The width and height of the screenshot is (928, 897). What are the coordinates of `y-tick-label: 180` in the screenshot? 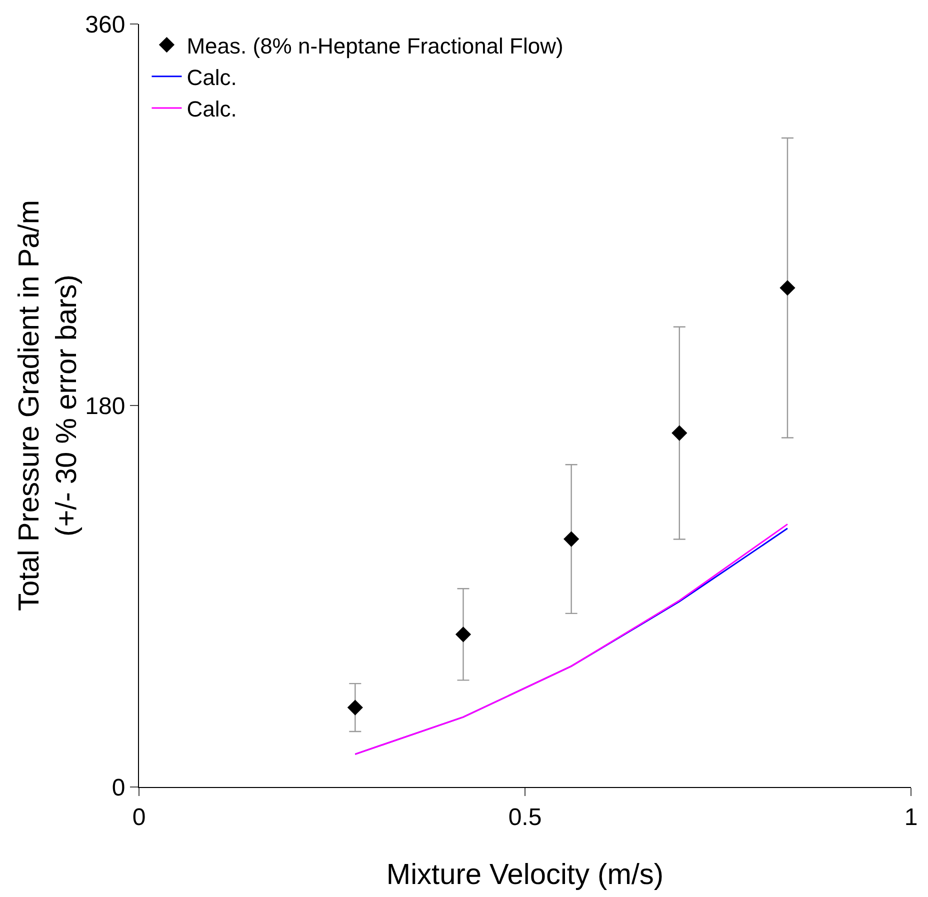 It's located at (105, 406).